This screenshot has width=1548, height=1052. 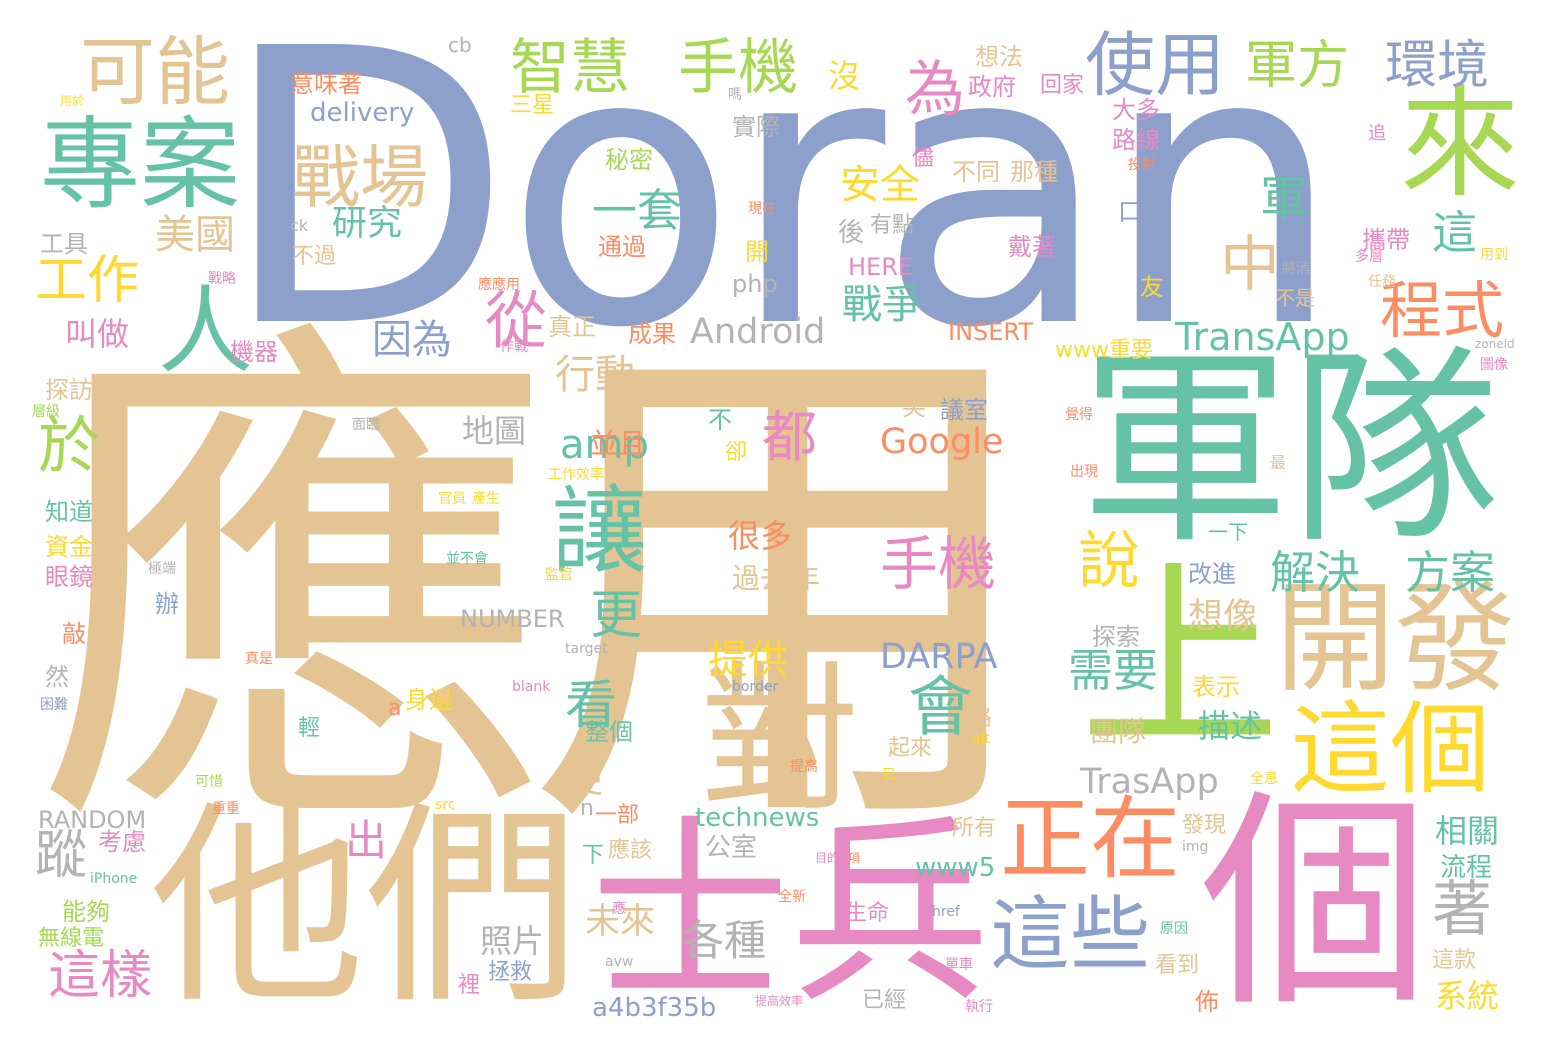 What do you see at coordinates (1494, 365) in the screenshot?
I see `word-cloud-word: 圖像` at bounding box center [1494, 365].